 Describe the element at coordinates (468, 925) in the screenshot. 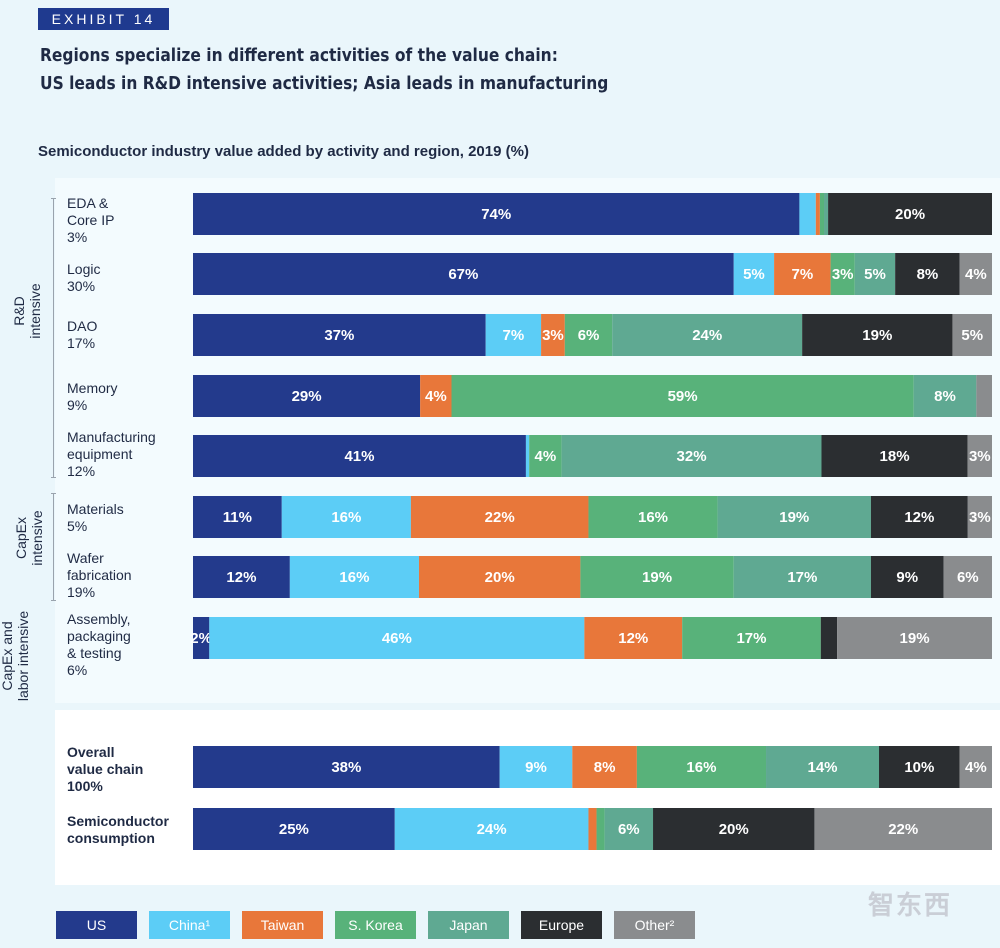

I see `legend-item: Japan` at that location.